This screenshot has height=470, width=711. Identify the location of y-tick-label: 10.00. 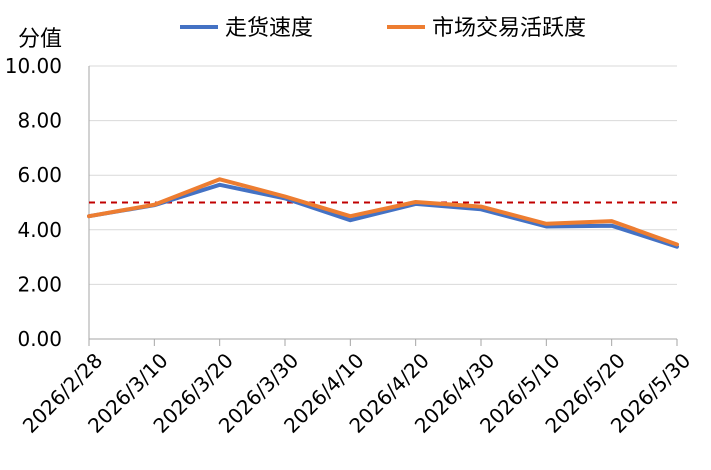
(33, 66).